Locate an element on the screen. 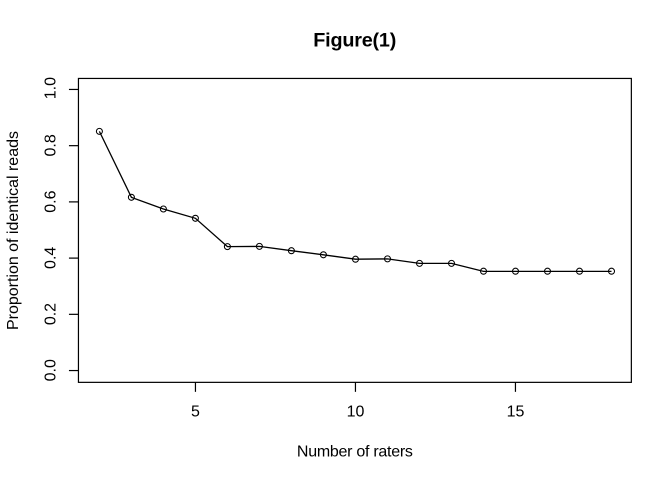  svg-text: 15 is located at coordinates (516, 412).